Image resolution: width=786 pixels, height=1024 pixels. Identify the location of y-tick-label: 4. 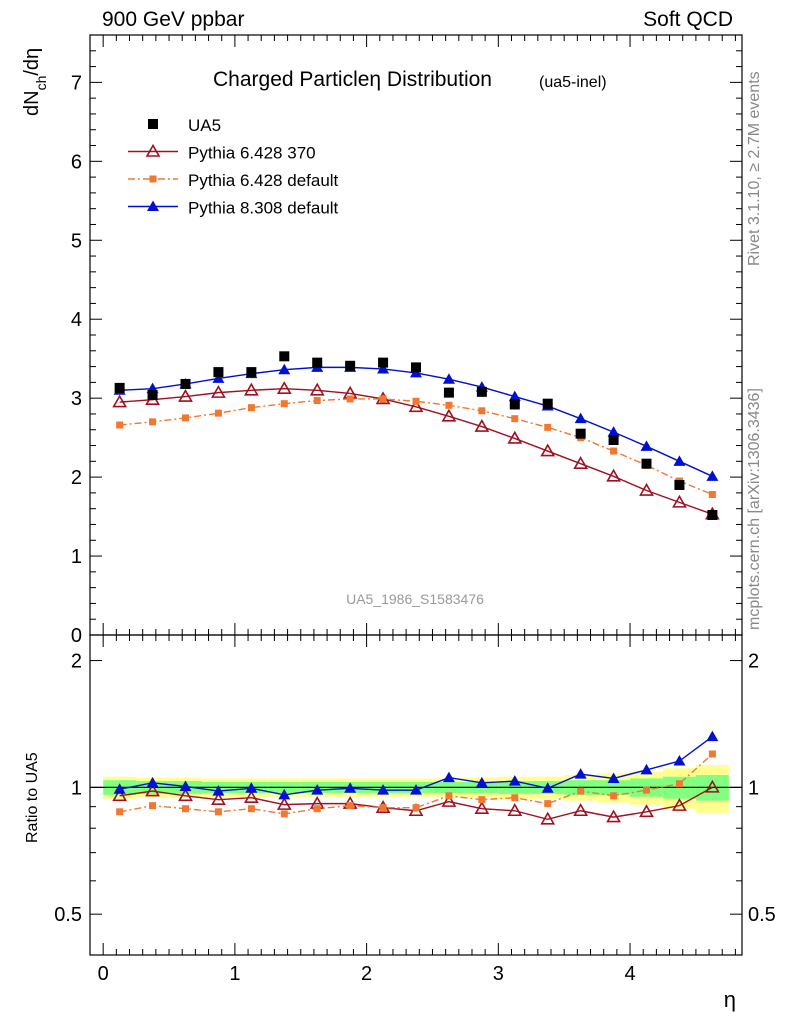
(76, 320).